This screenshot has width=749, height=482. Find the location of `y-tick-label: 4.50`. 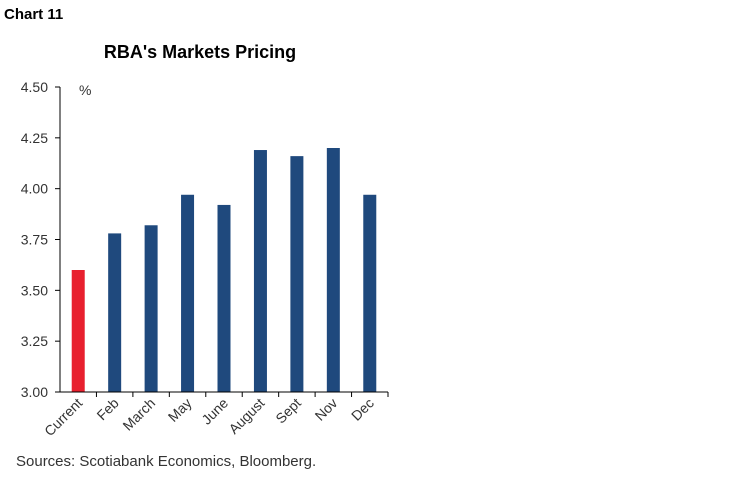

y-tick-label: 4.50 is located at coordinates (34, 87).